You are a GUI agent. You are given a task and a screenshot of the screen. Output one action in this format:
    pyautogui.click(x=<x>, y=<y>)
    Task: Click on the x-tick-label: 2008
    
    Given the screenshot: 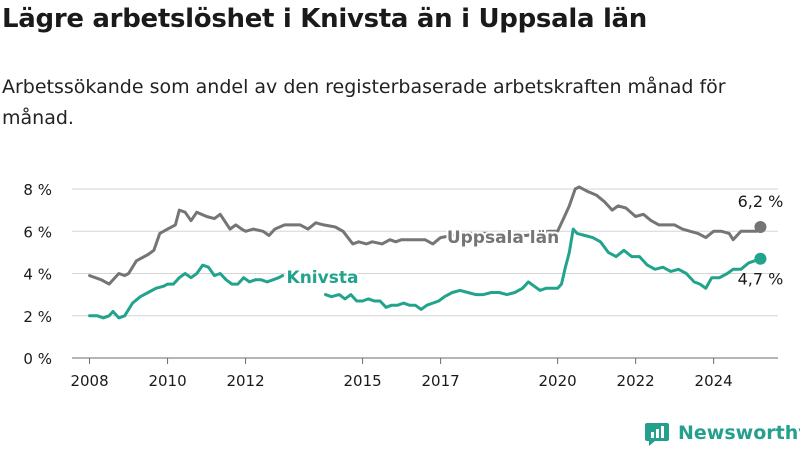 What is the action you would take?
    pyautogui.click(x=89, y=381)
    